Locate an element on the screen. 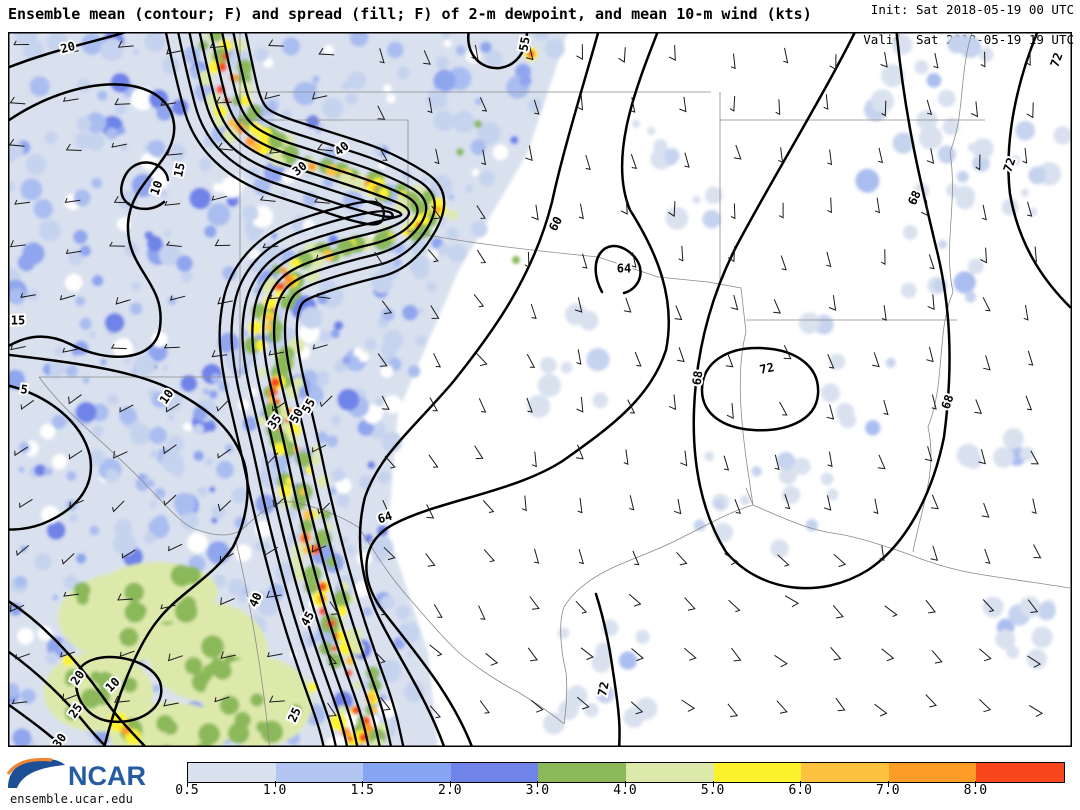 This screenshot has height=810, width=1080. colorbar-tick-label: 4.0 is located at coordinates (625, 790).